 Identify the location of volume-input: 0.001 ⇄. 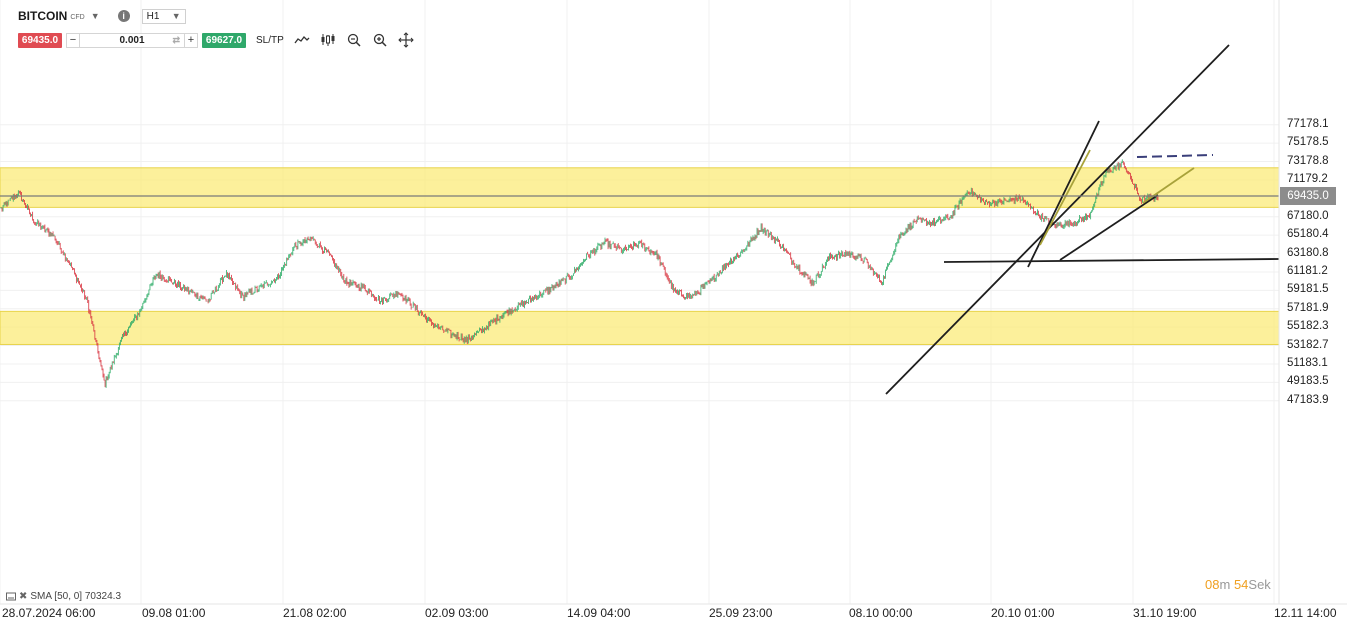
(132, 40).